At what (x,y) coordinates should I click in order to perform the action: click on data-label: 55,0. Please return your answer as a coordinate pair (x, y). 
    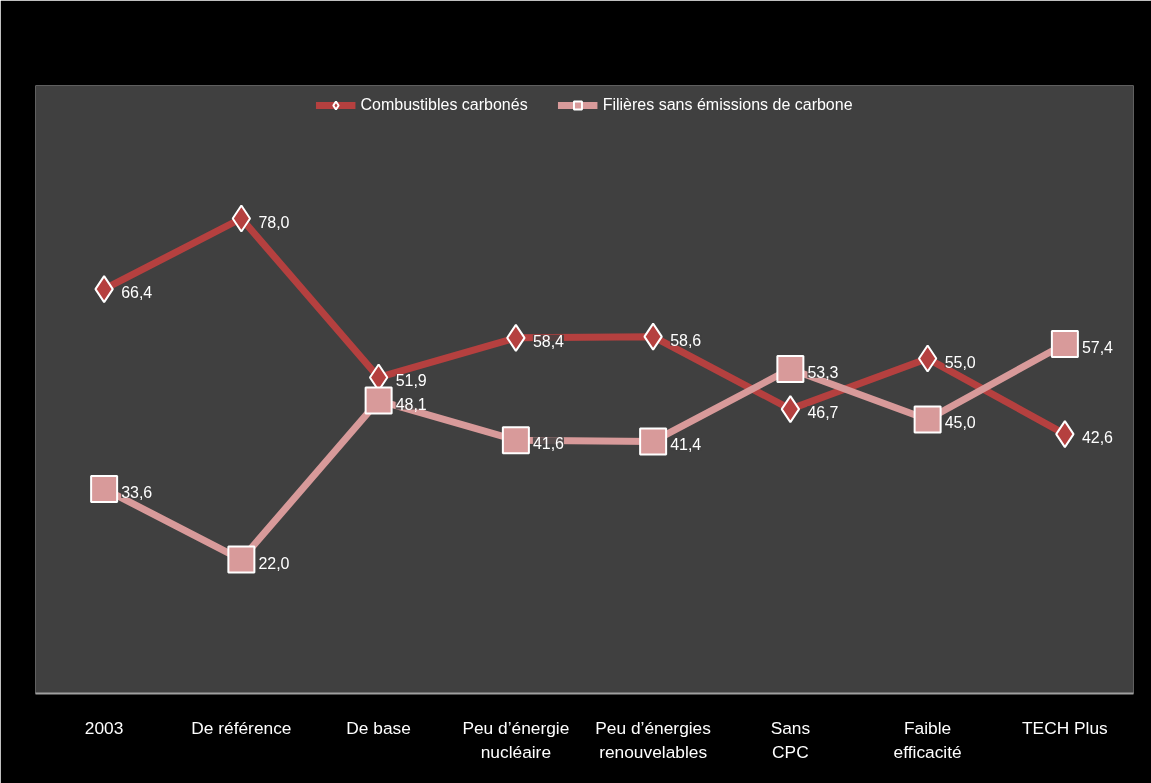
    Looking at the image, I should click on (960, 362).